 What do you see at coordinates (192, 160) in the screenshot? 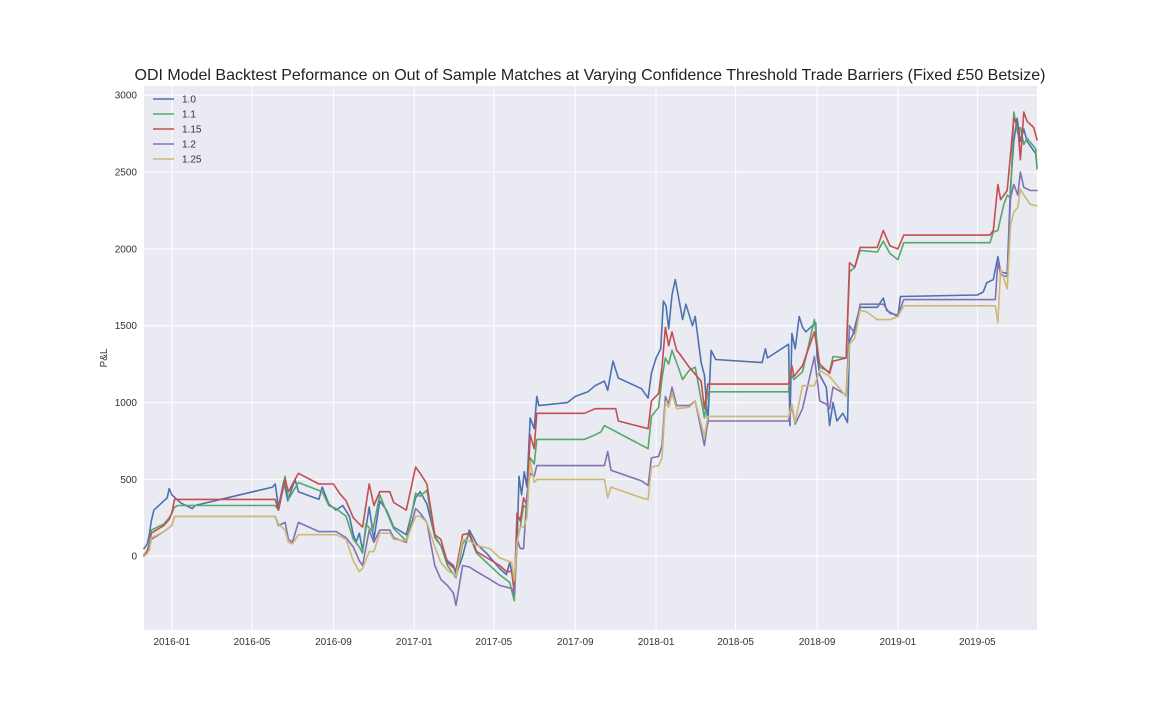
I see `legend-label: 1.25` at bounding box center [192, 160].